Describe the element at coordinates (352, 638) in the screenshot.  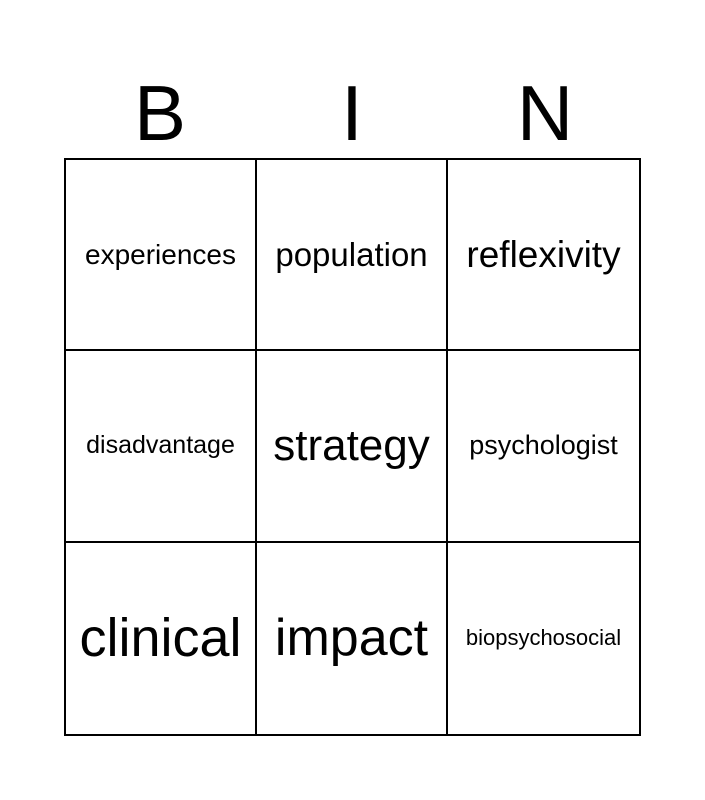
I see `bingo-cell: impact` at that location.